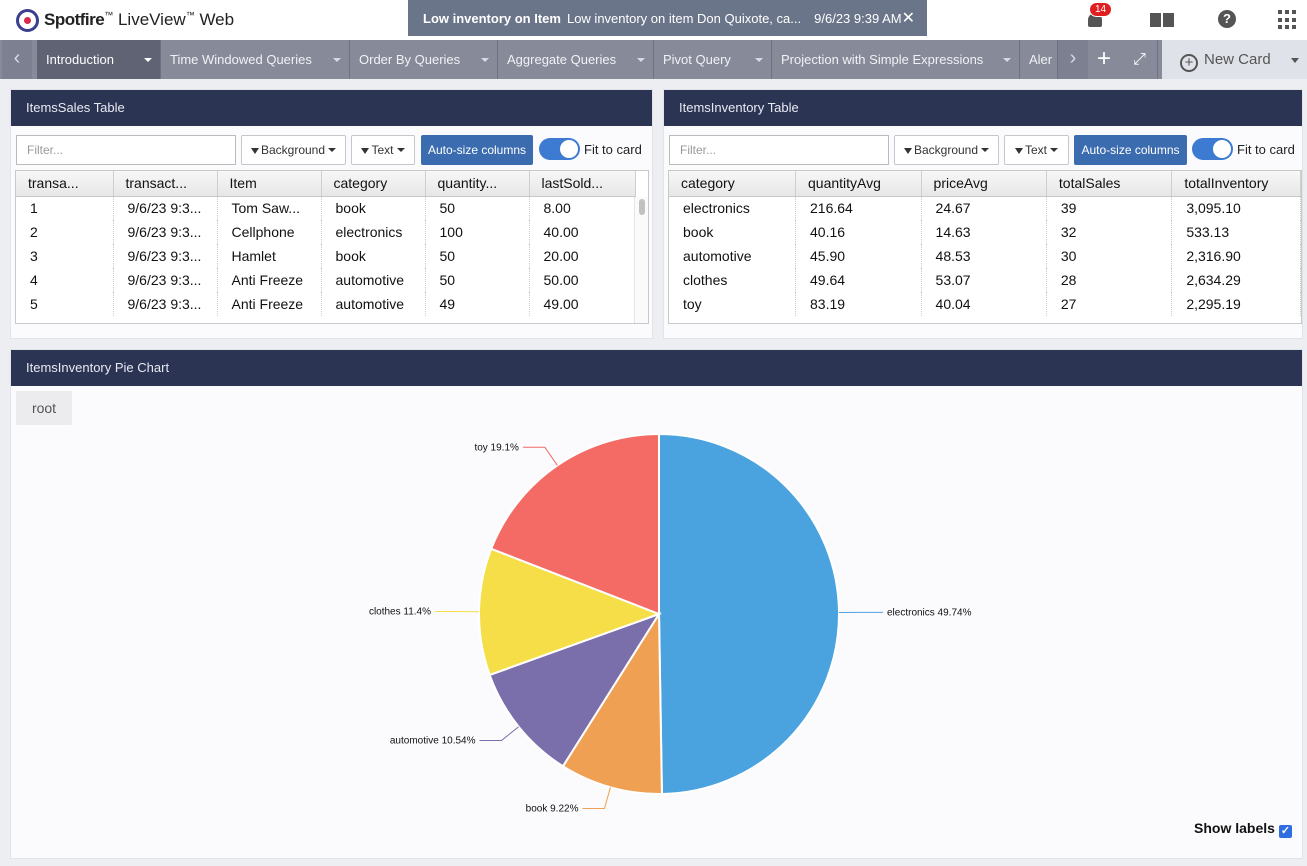 The height and width of the screenshot is (866, 1307). I want to click on fit-to-card-label: Fit to card, so click(1266, 149).